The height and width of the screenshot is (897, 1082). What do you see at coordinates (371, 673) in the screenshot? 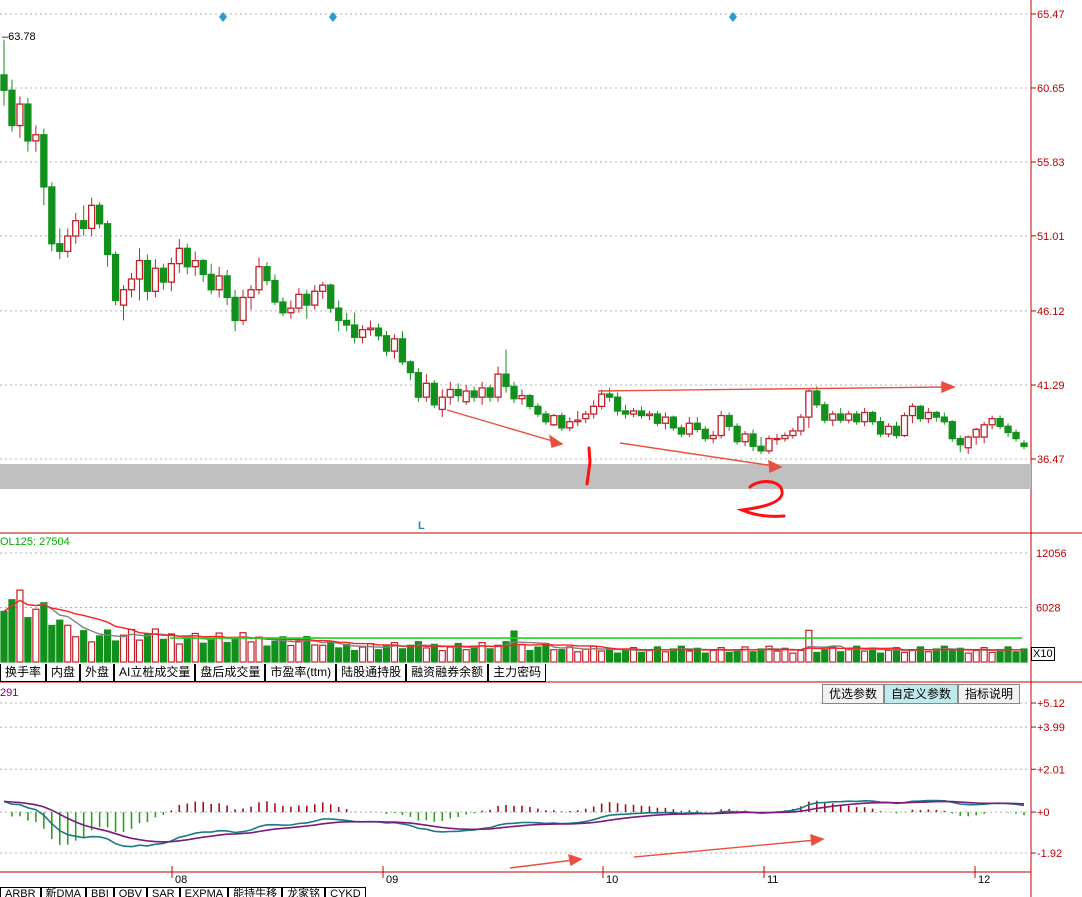
I see `tab-northbound: 陆股通持股` at bounding box center [371, 673].